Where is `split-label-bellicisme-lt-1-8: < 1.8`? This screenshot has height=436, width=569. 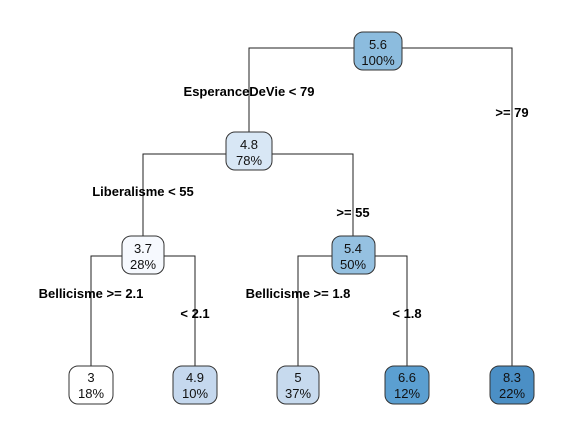 split-label-bellicisme-lt-1-8: < 1.8 is located at coordinates (406, 313).